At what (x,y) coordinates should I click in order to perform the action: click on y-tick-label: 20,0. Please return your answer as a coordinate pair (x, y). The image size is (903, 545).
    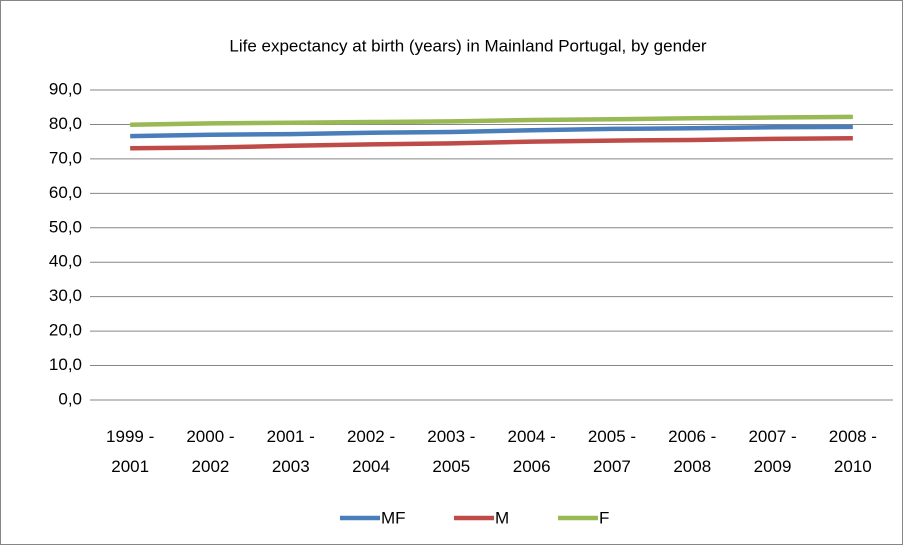
    Looking at the image, I should click on (65, 330).